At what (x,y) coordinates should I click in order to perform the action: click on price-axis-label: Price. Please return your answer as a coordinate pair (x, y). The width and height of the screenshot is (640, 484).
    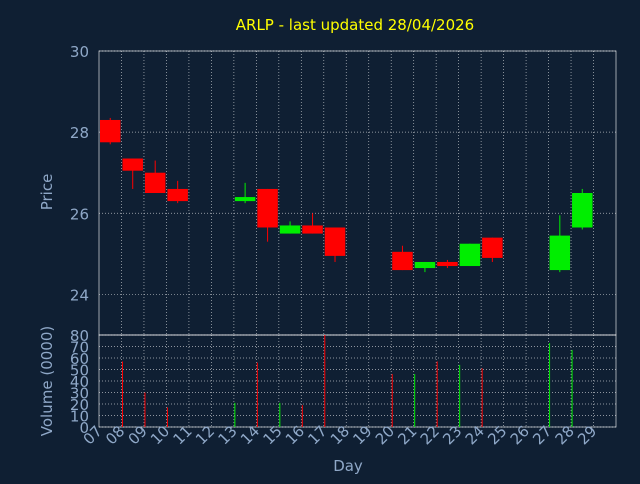
    Looking at the image, I should click on (47, 192).